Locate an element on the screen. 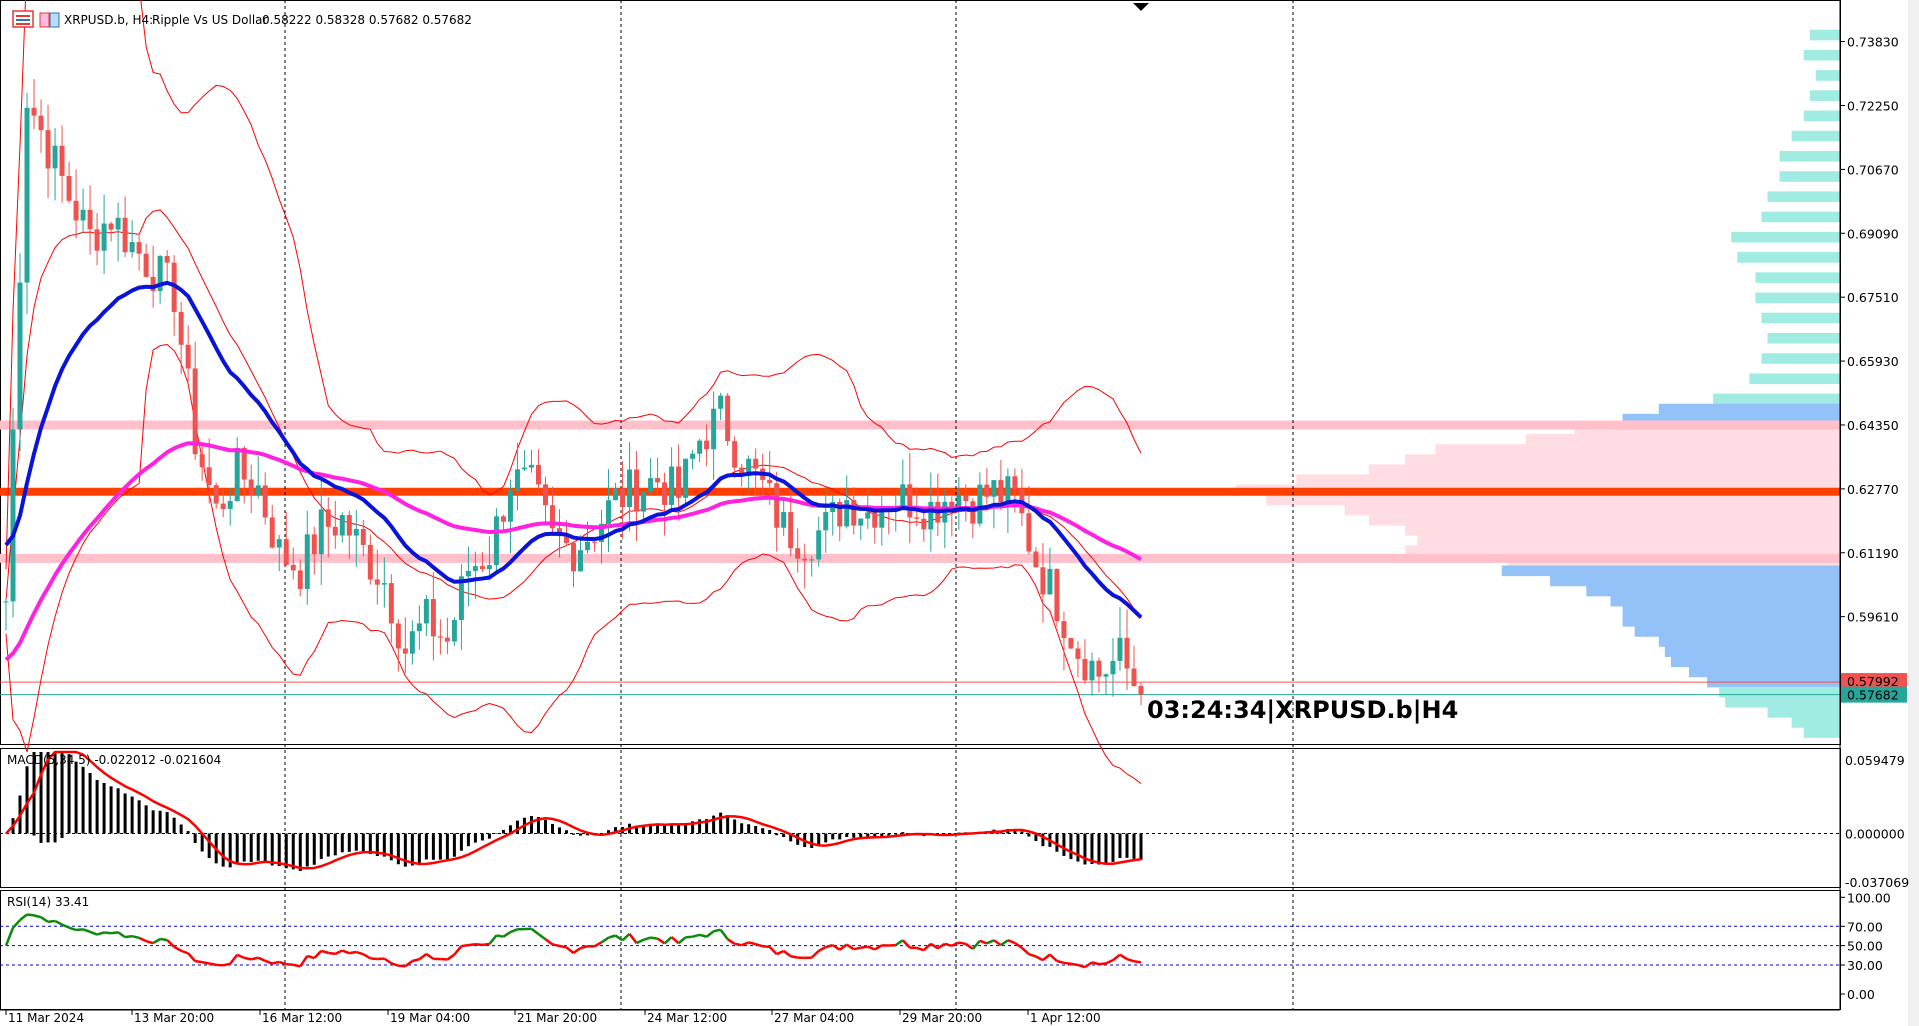 The height and width of the screenshot is (1026, 1919). price-tick-label: 0.65930 is located at coordinates (1873, 361).